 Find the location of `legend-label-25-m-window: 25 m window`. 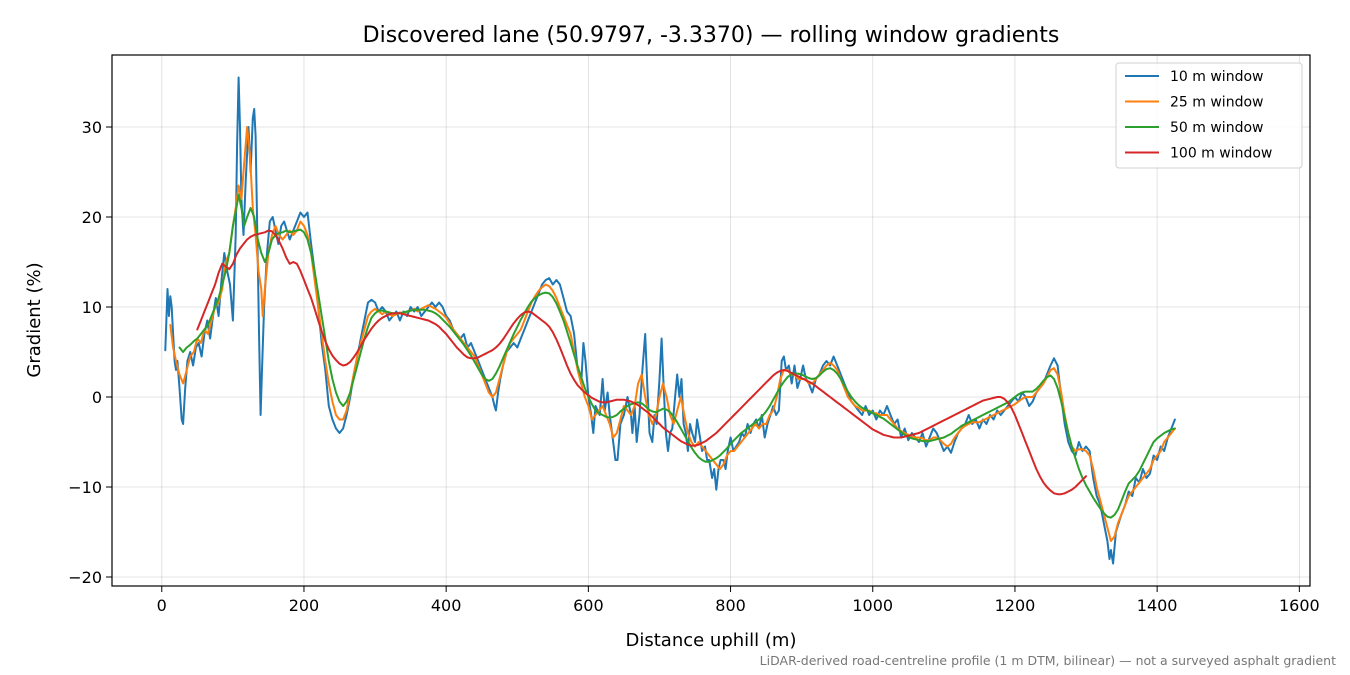

legend-label-25-m-window: 25 m window is located at coordinates (1216, 103).